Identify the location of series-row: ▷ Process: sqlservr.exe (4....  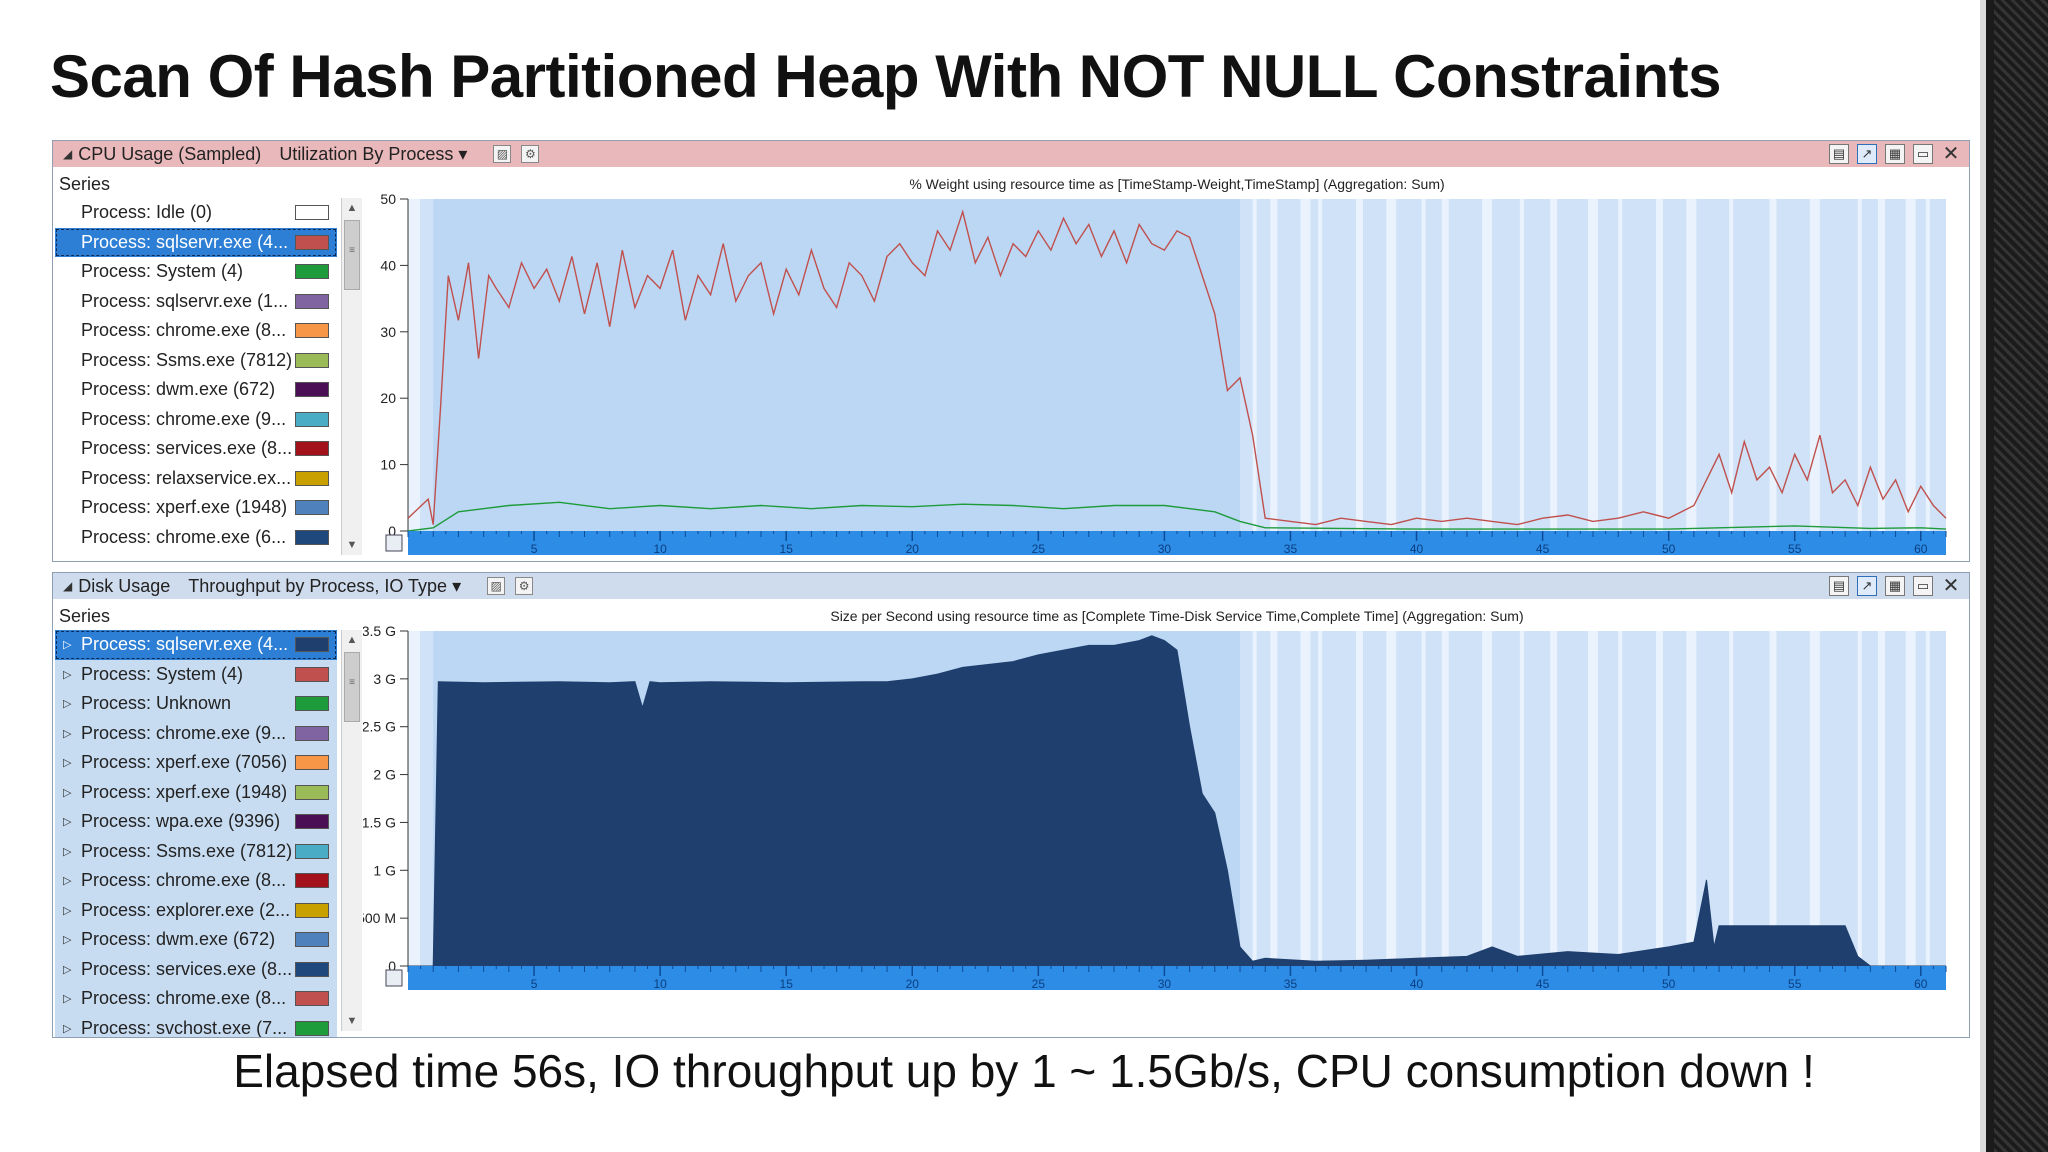
(196, 645).